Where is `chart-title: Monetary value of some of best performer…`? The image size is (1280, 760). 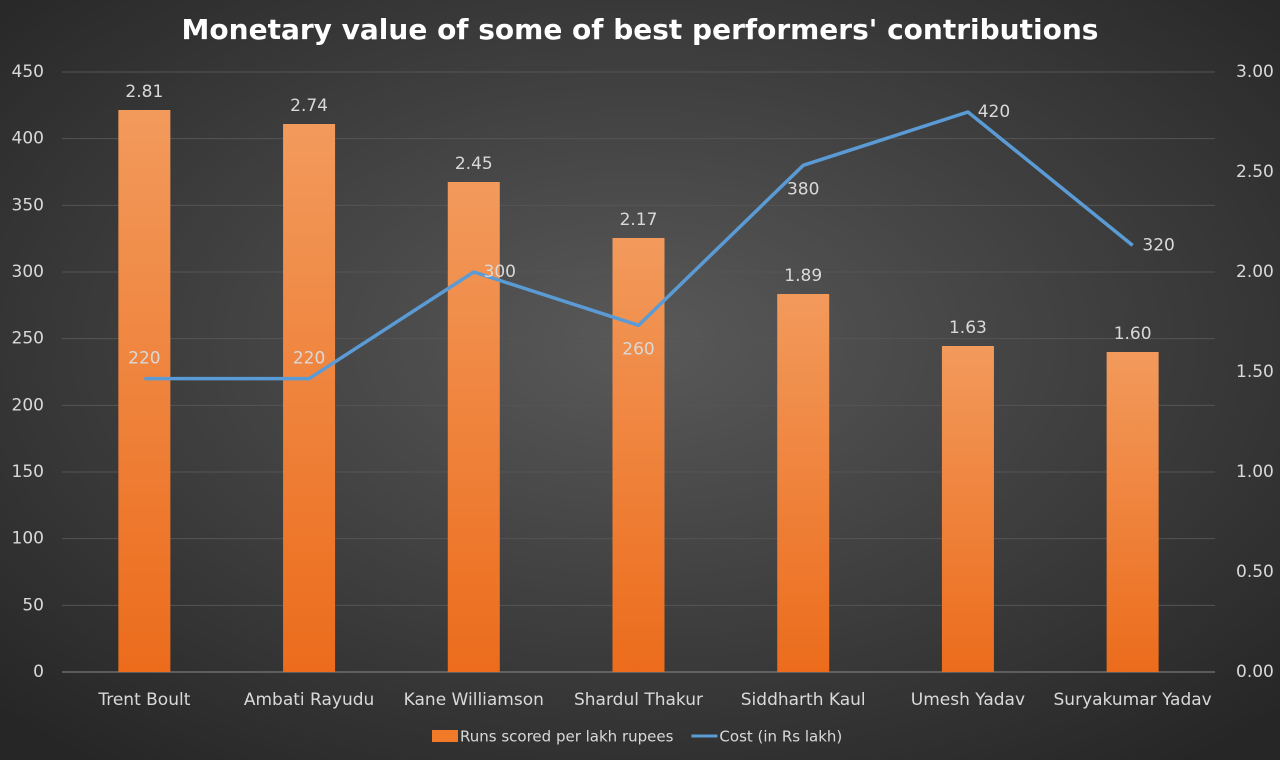 chart-title: Monetary value of some of best performer… is located at coordinates (640, 29).